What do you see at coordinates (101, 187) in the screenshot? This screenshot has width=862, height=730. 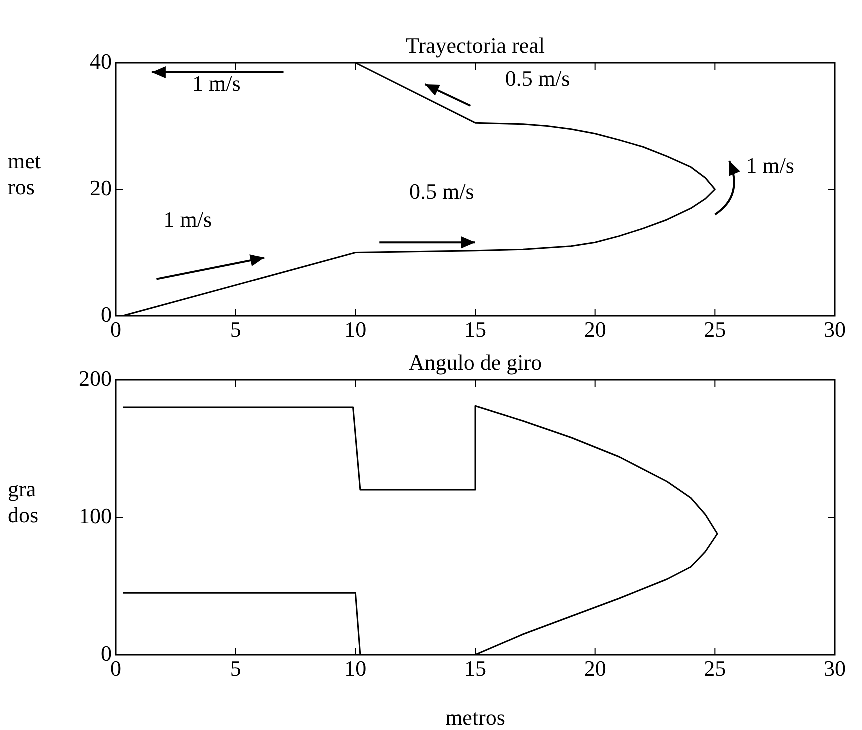 I see `y-tick-label: 20` at bounding box center [101, 187].